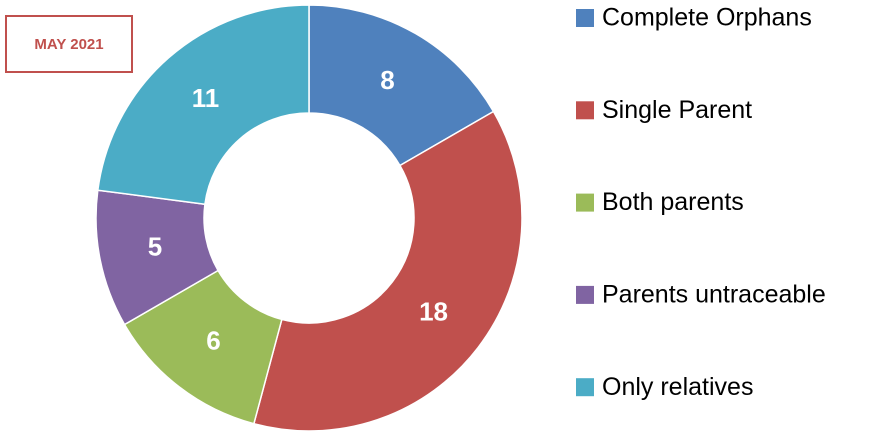 This screenshot has width=879, height=431. Describe the element at coordinates (714, 295) in the screenshot. I see `legend-label: Parents untraceable` at that location.